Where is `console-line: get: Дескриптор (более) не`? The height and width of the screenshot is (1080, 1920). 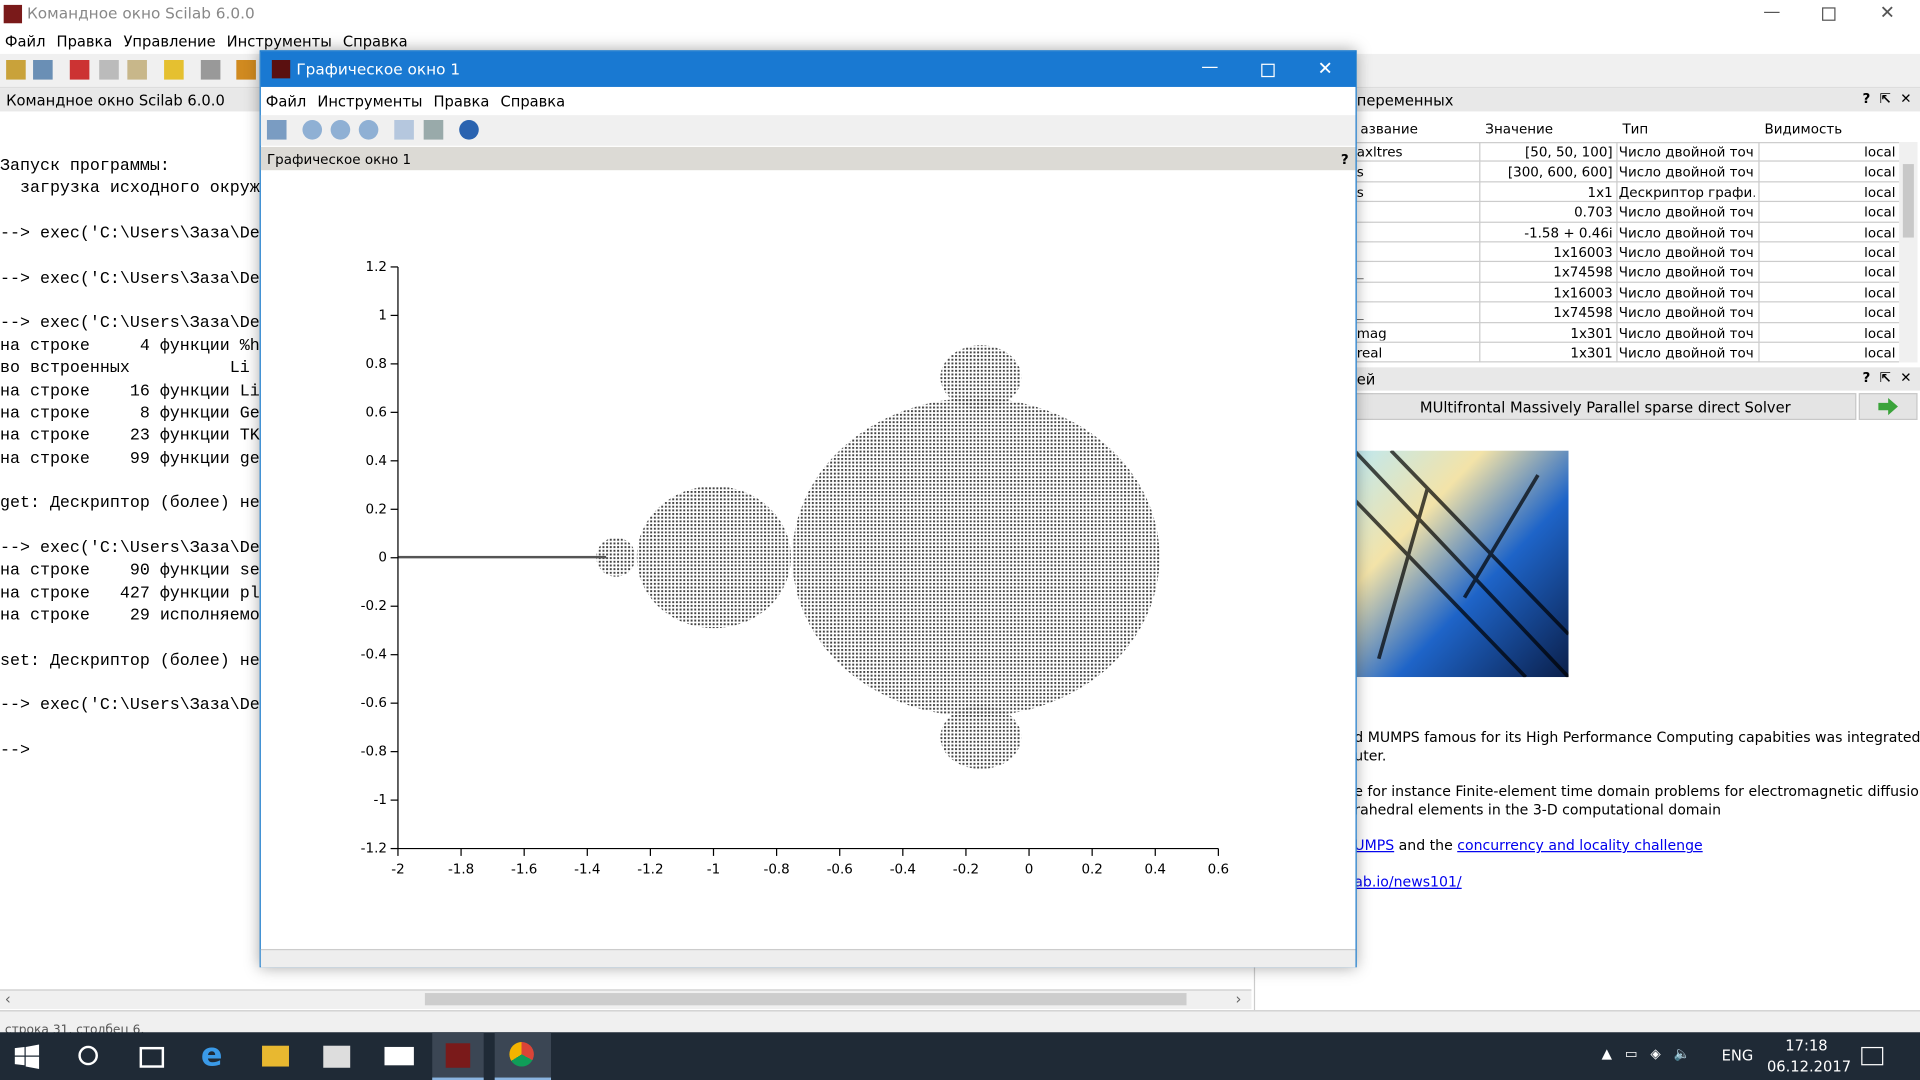 console-line: get: Дескриптор (более) не is located at coordinates (130, 504).